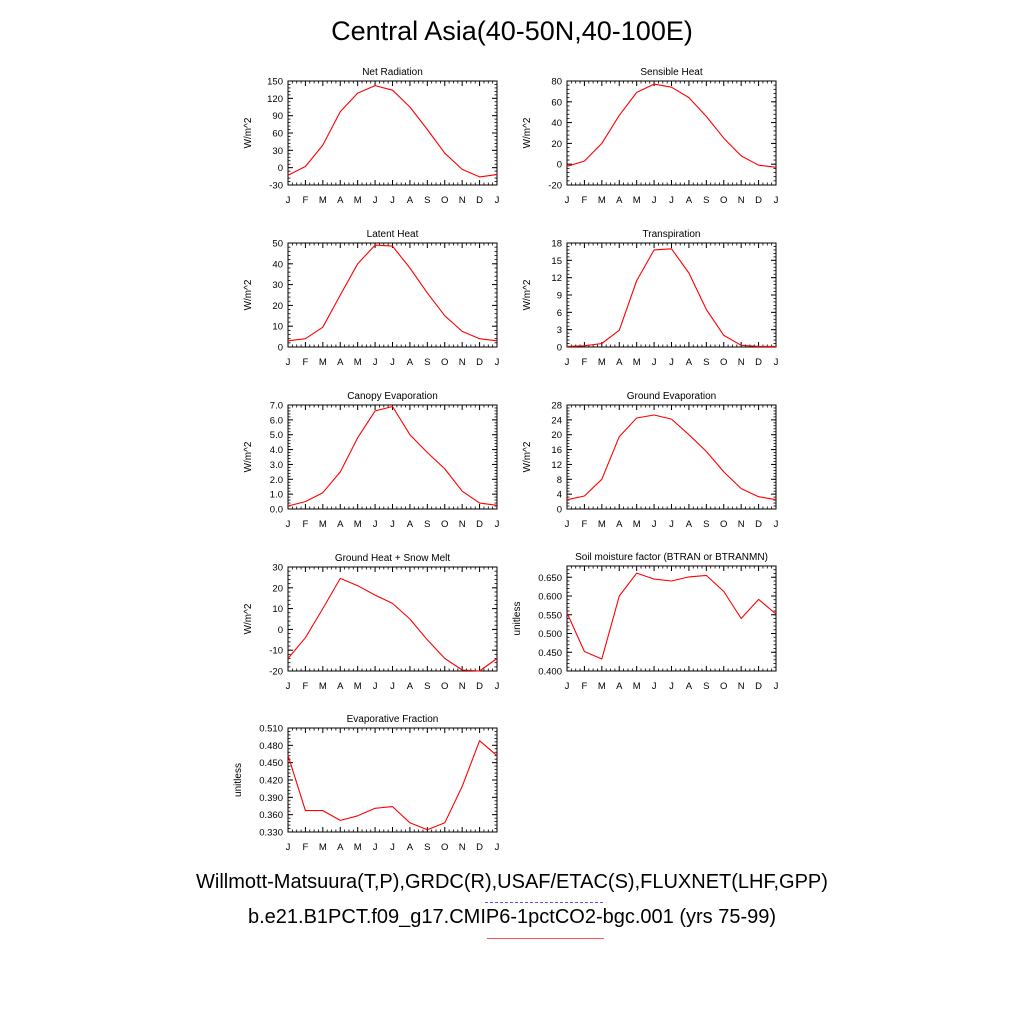  I want to click on panel-title: Transpiration, so click(672, 234).